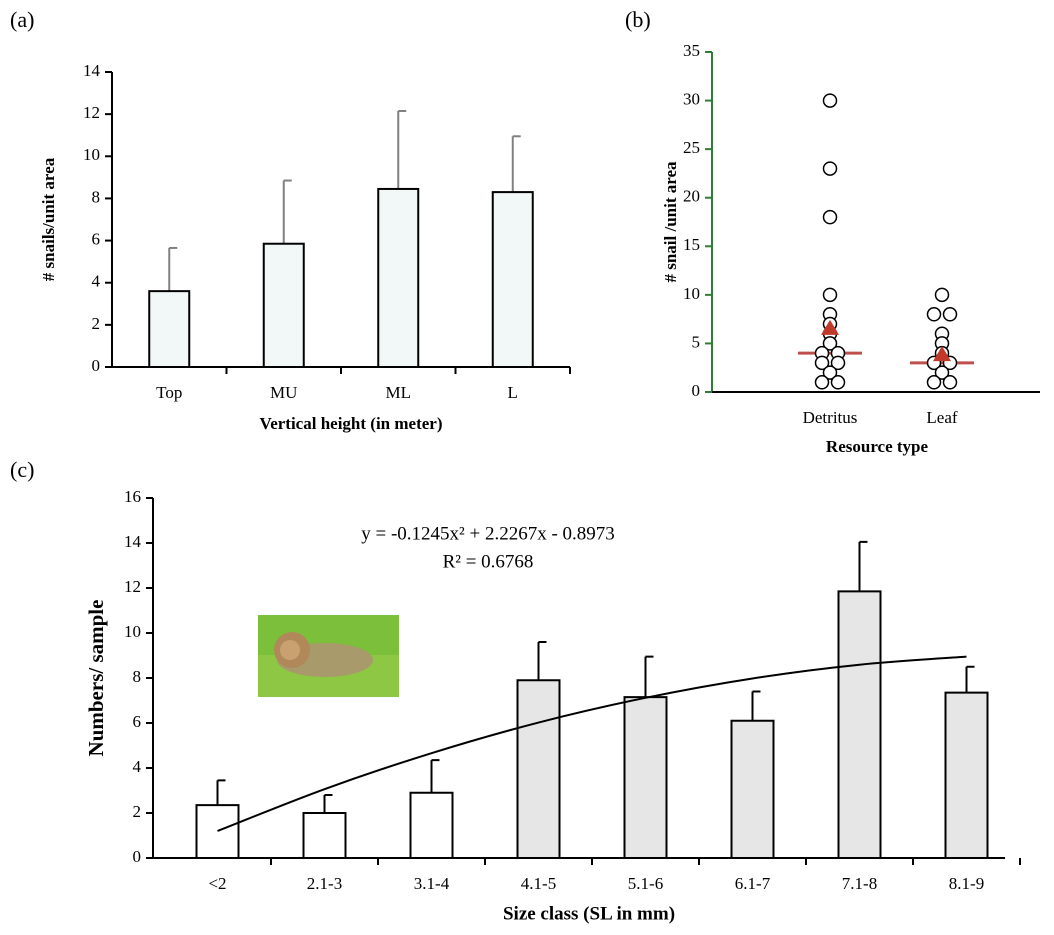 This screenshot has height=935, width=1054. What do you see at coordinates (48, 219) in the screenshot?
I see `y-axis-title: # snails/unit area` at bounding box center [48, 219].